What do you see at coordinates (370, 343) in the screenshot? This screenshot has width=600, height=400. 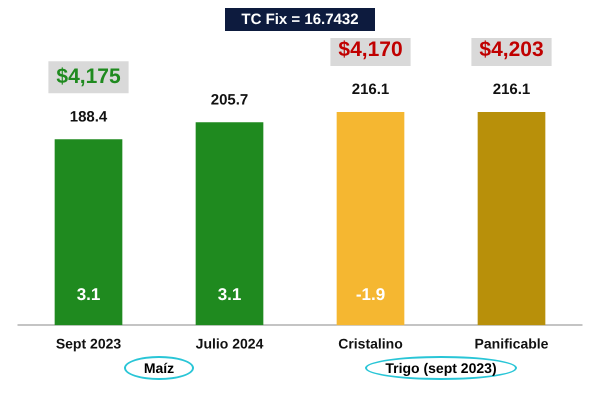 I see `x-tick-label: Cristalino` at bounding box center [370, 343].